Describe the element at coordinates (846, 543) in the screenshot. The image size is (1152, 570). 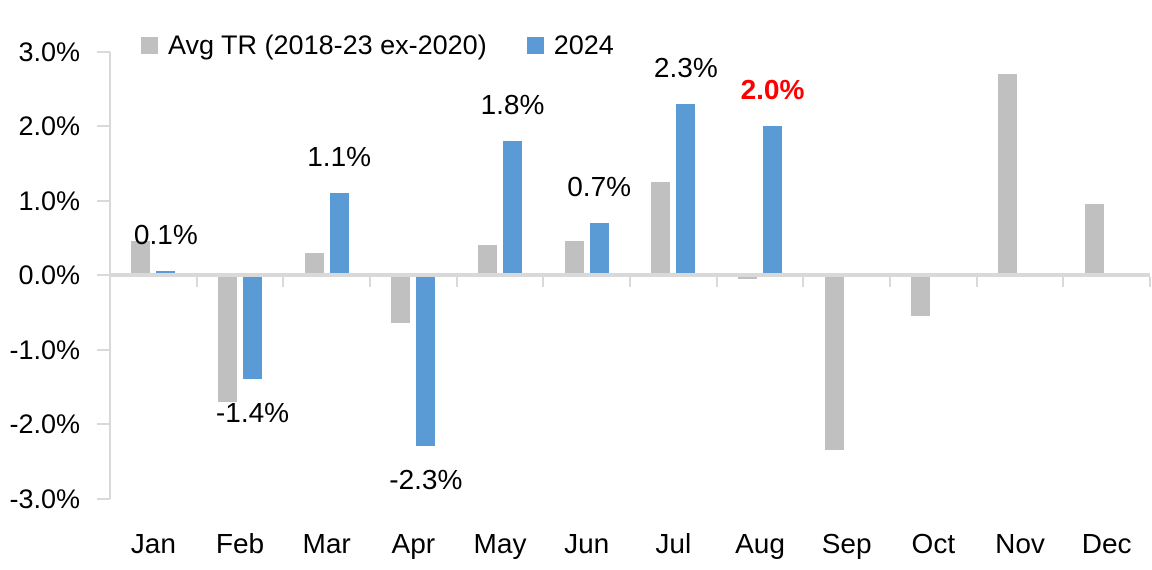
I see `x-axis-label-sep: Sep` at that location.